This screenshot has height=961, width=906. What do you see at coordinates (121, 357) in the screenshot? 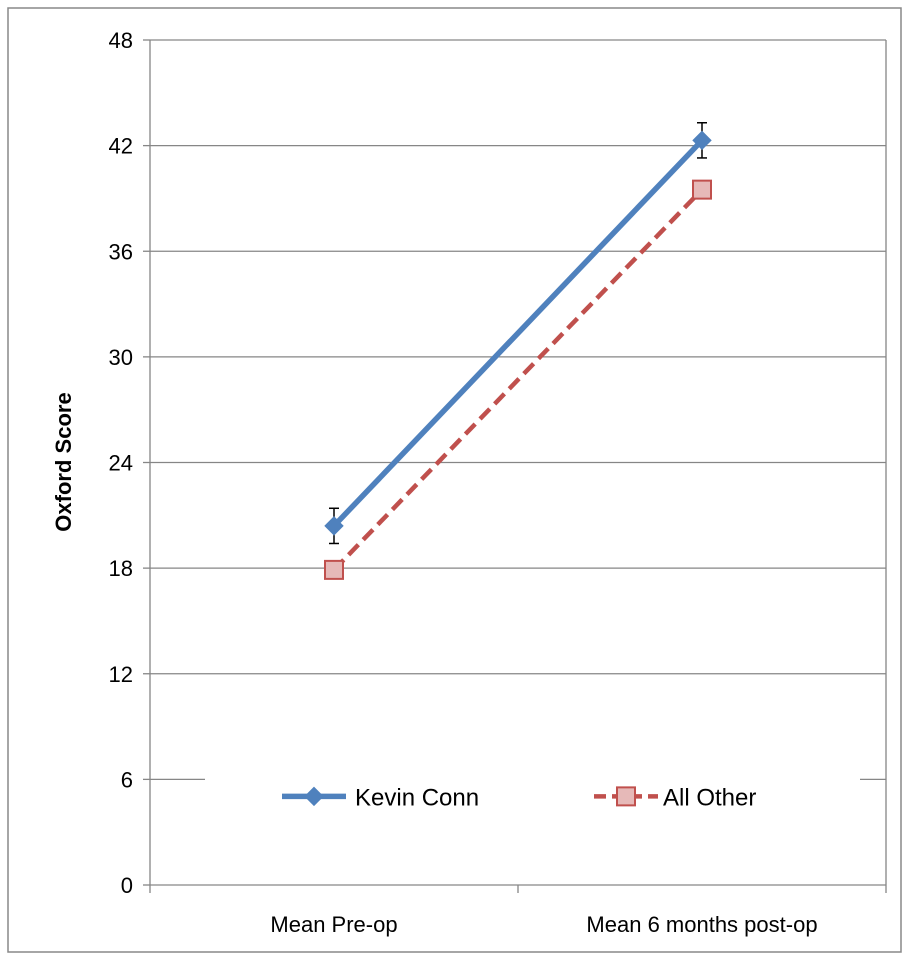
I see `y-tick-label: 30` at bounding box center [121, 357].